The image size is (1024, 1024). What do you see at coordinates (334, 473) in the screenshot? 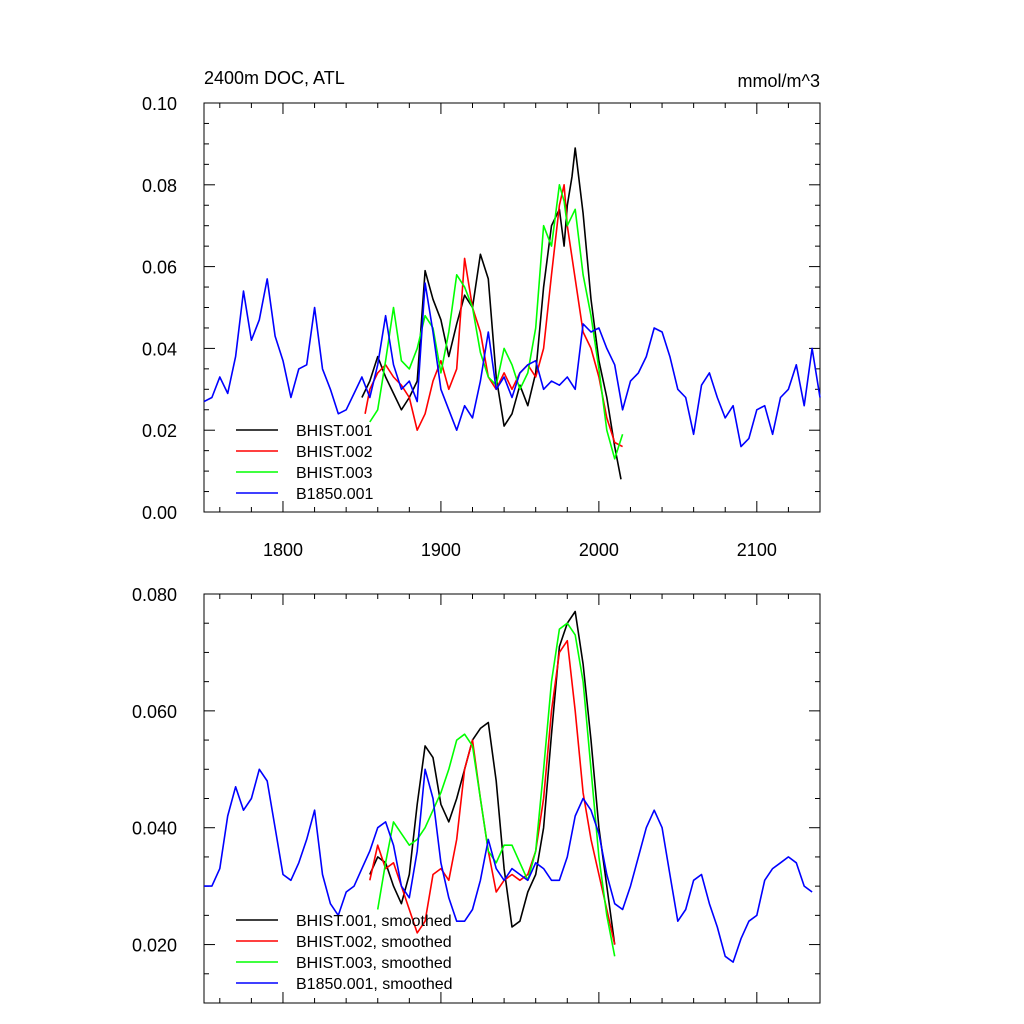
I see `chart0-legend-label: BHIST.003` at bounding box center [334, 473].